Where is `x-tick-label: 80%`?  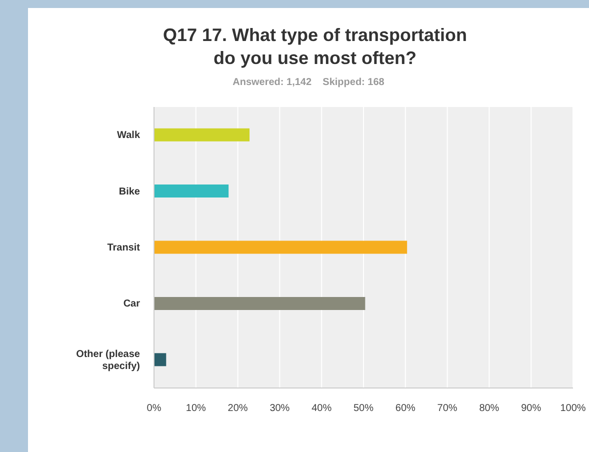
x-tick-label: 80% is located at coordinates (489, 408).